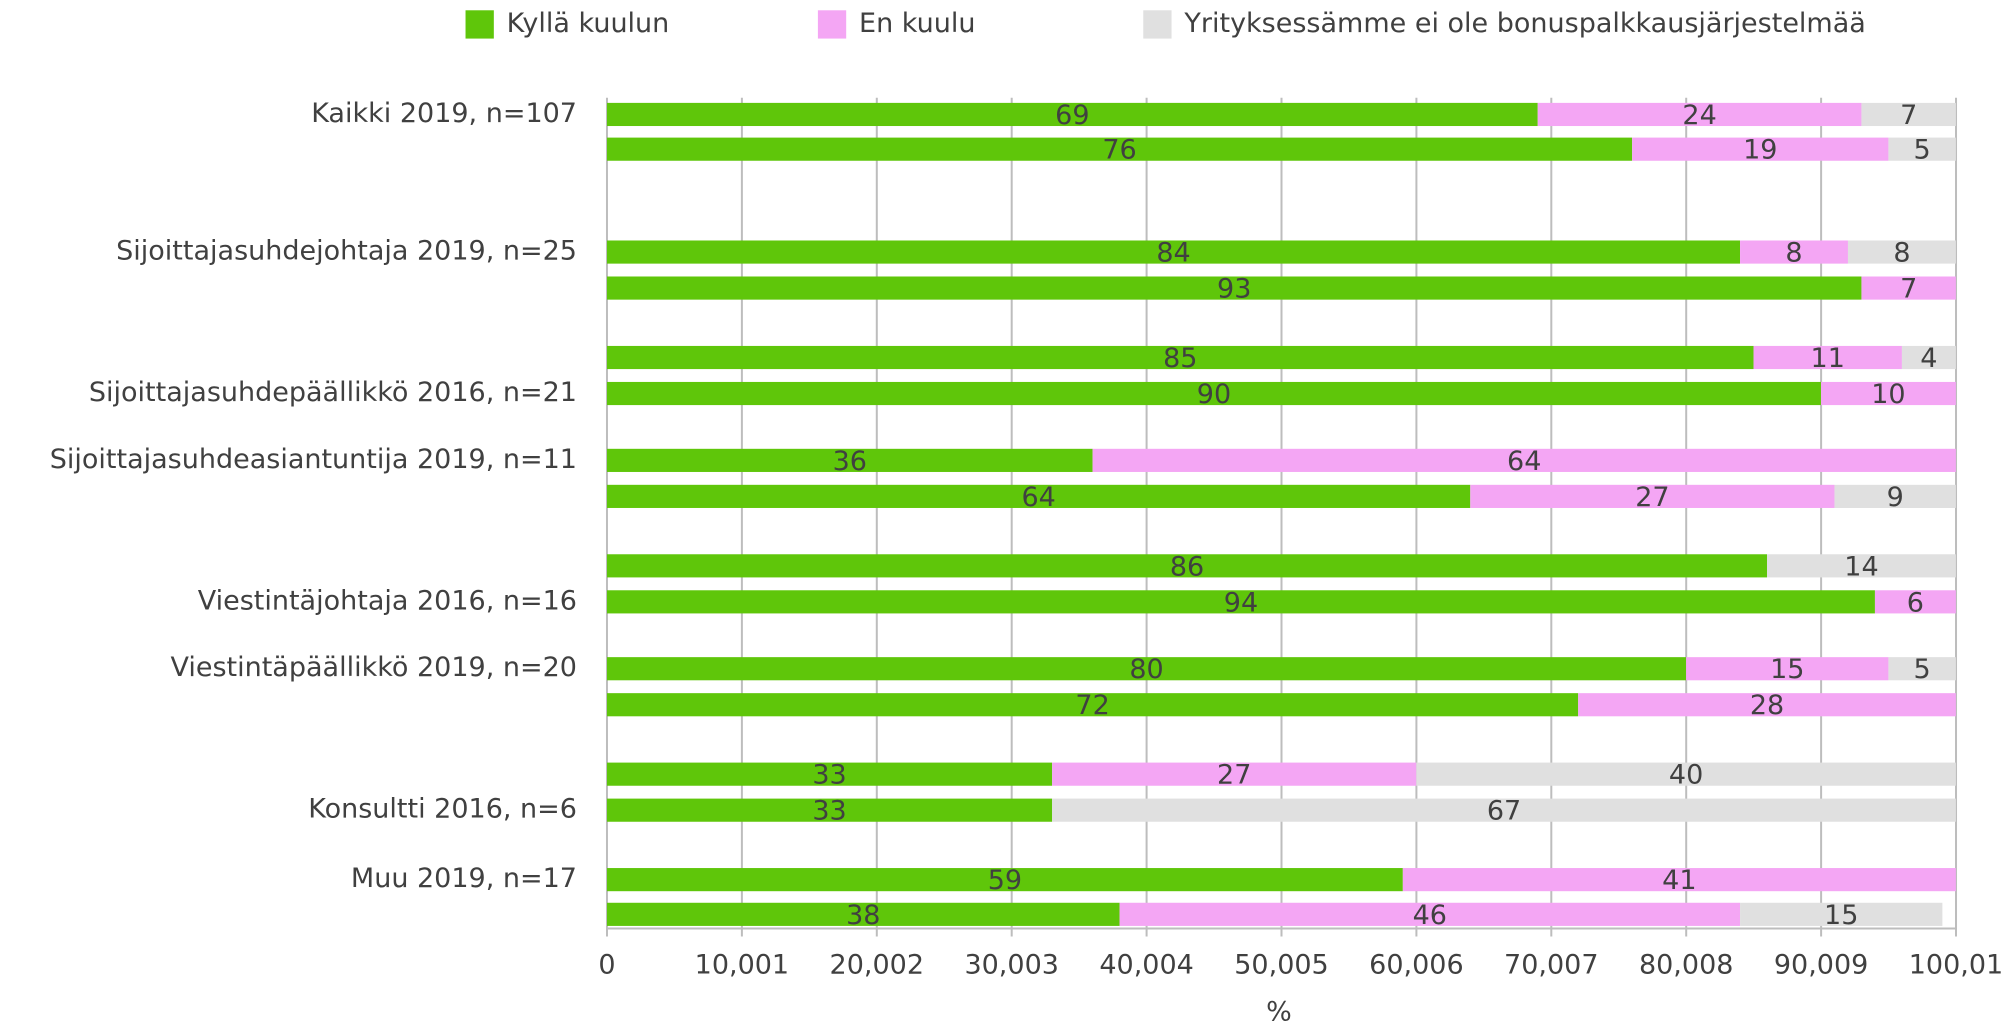 This screenshot has height=1033, width=2010. What do you see at coordinates (313, 459) in the screenshot?
I see `y-tick-label: Sijoittajasuhdeasiantuntija 2019, n=11` at bounding box center [313, 459].